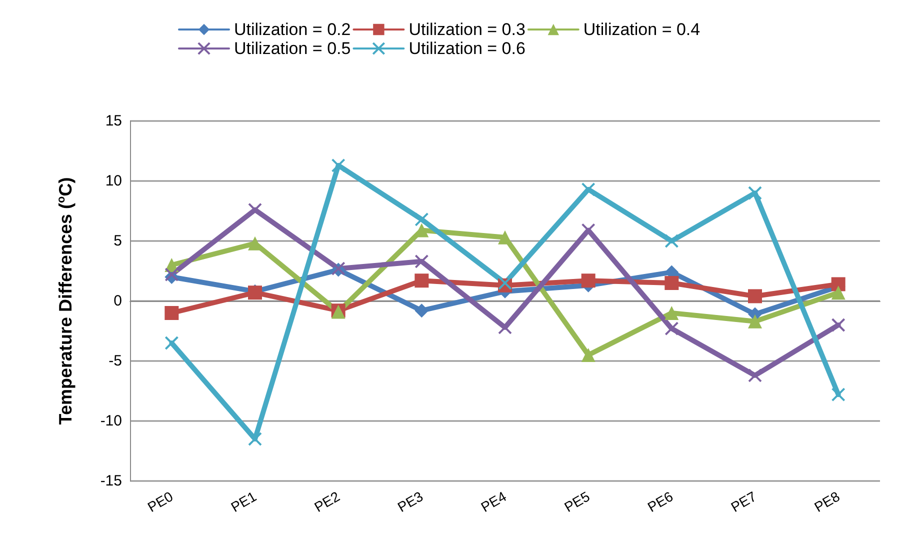  Describe the element at coordinates (292, 48) in the screenshot. I see `legend-label: Utilization = 0.5` at that location.